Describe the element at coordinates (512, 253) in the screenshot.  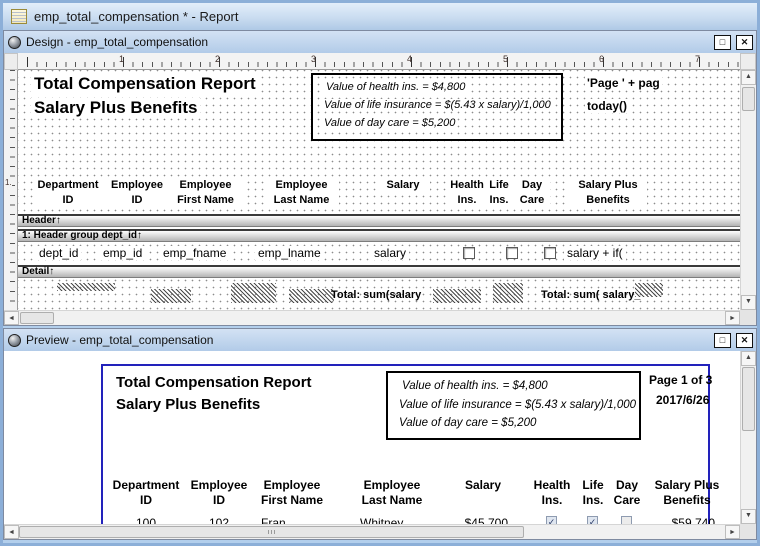
I see `life-ins-checkbox` at that location.